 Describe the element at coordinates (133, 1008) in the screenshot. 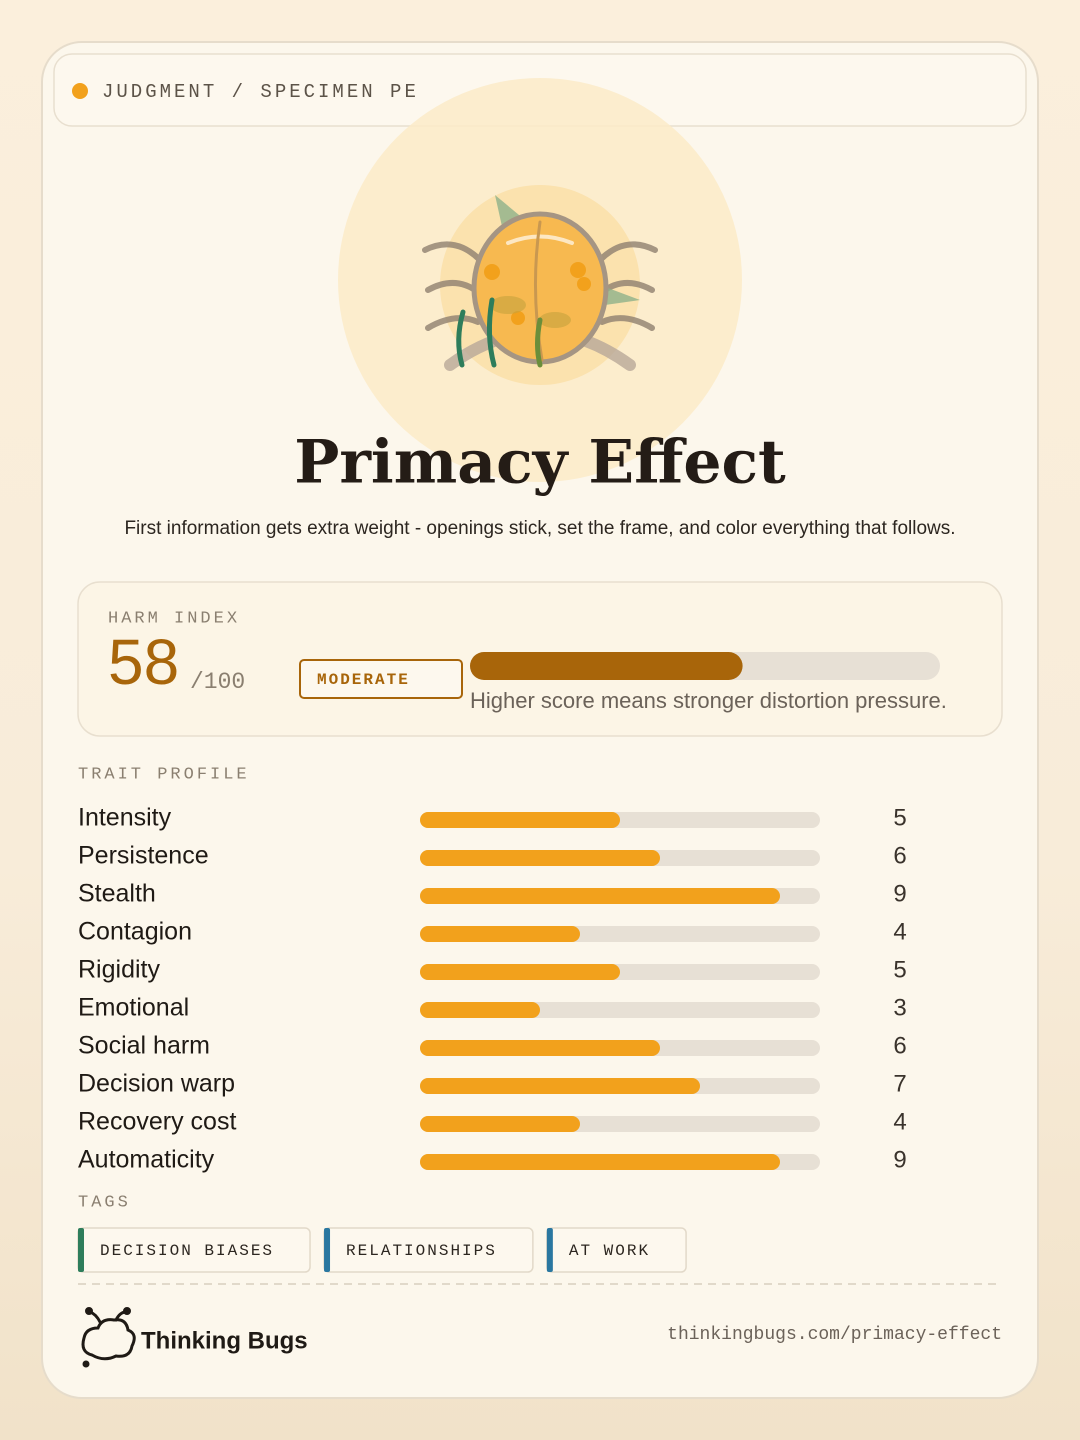

I see `trait-name: Emotional` at that location.